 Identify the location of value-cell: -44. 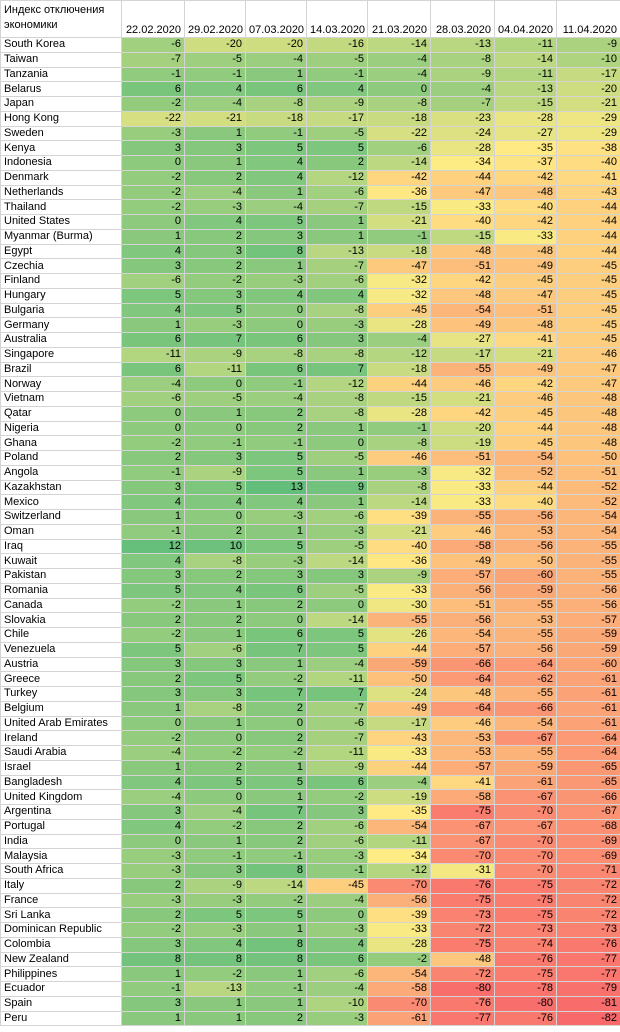
(462, 177).